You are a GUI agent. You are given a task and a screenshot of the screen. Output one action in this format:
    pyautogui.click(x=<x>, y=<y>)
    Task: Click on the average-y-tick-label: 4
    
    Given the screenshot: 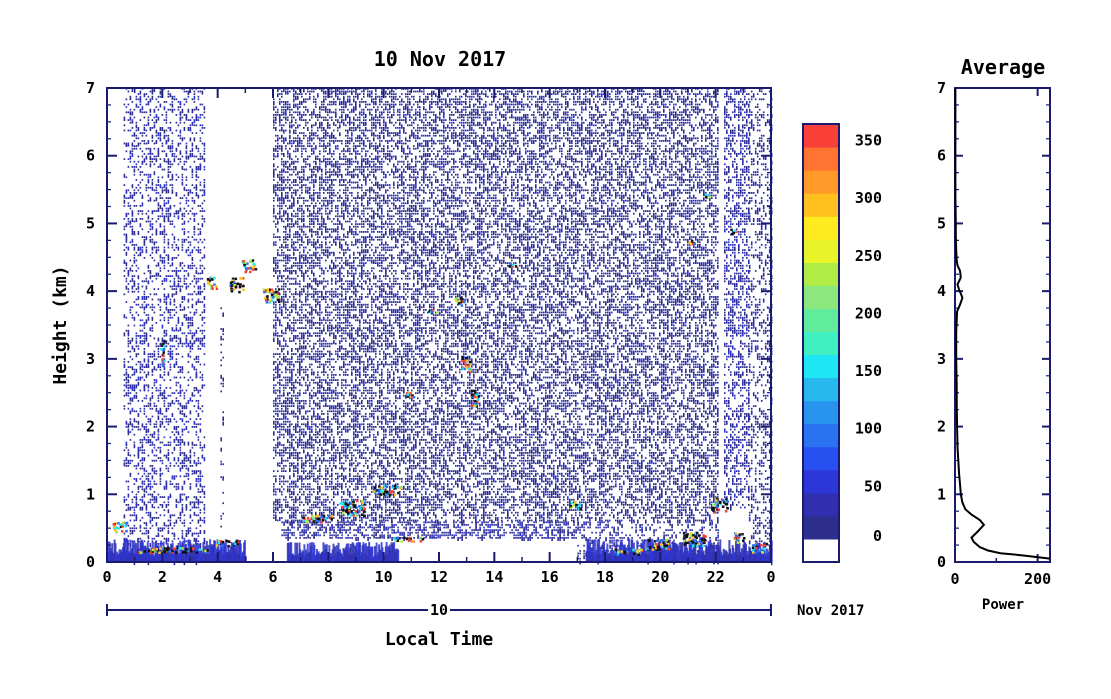 What is the action you would take?
    pyautogui.click(x=941, y=291)
    